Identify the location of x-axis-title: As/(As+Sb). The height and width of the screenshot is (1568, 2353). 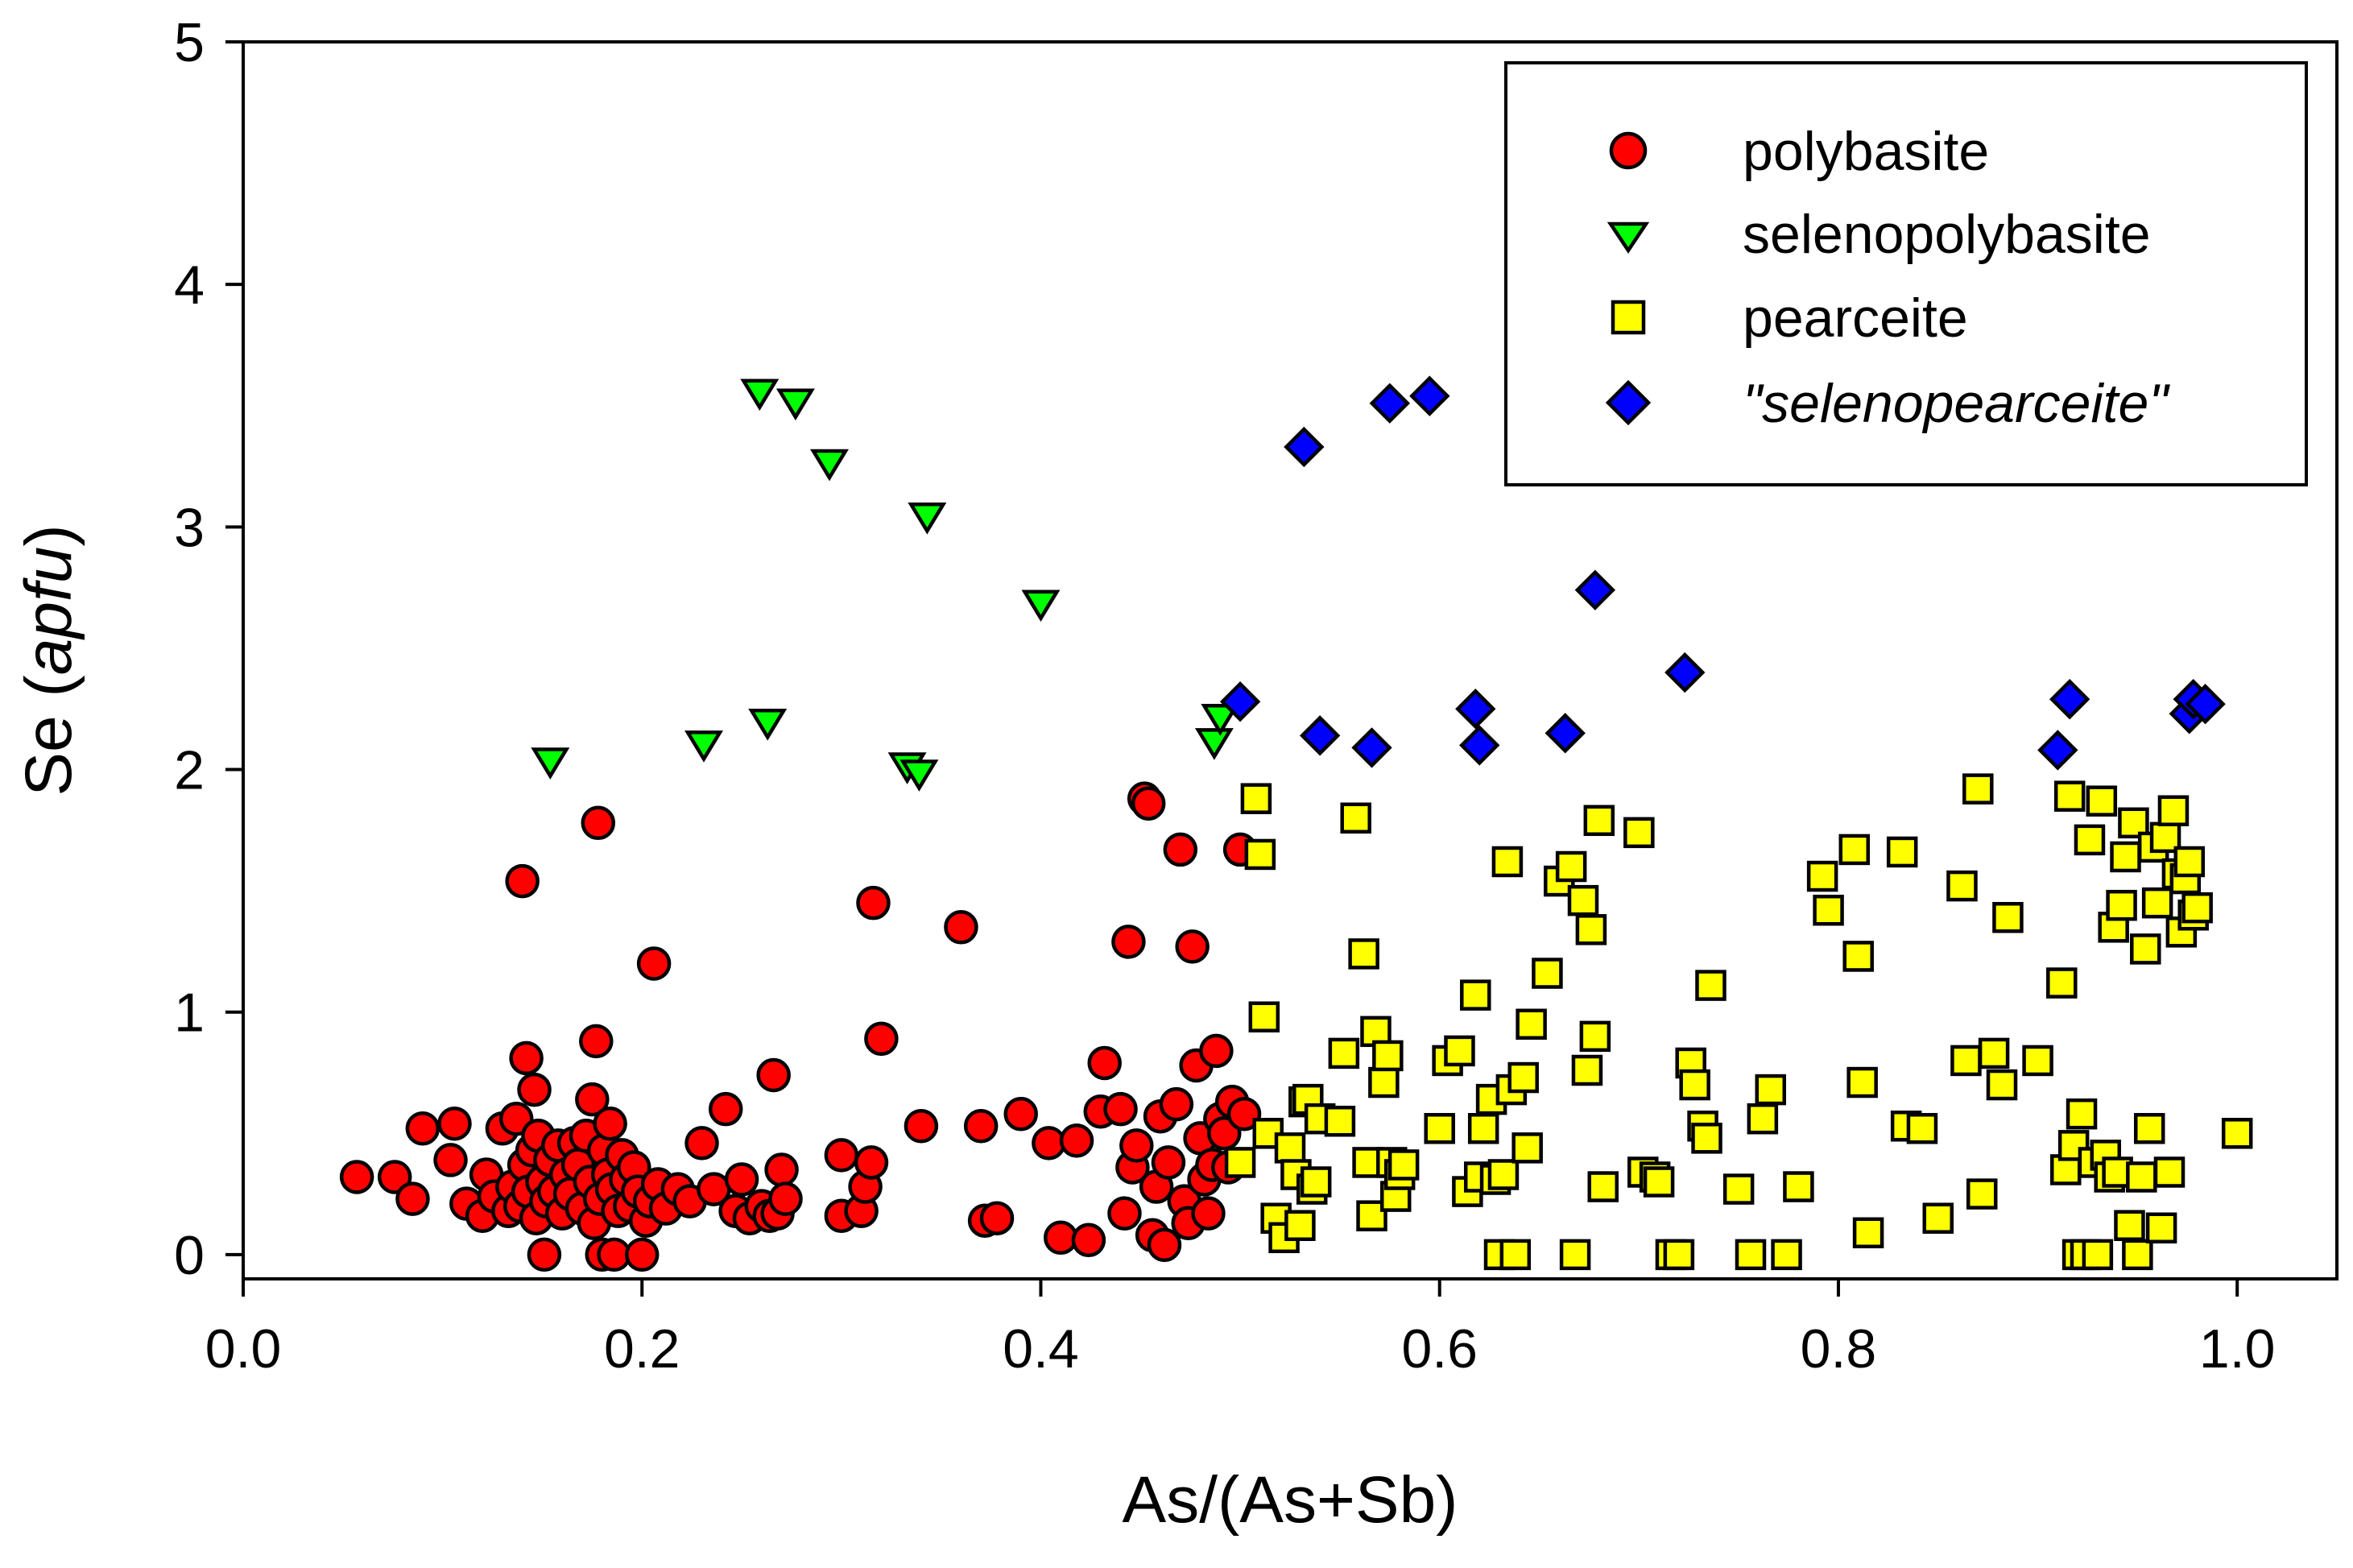
(1290, 1500).